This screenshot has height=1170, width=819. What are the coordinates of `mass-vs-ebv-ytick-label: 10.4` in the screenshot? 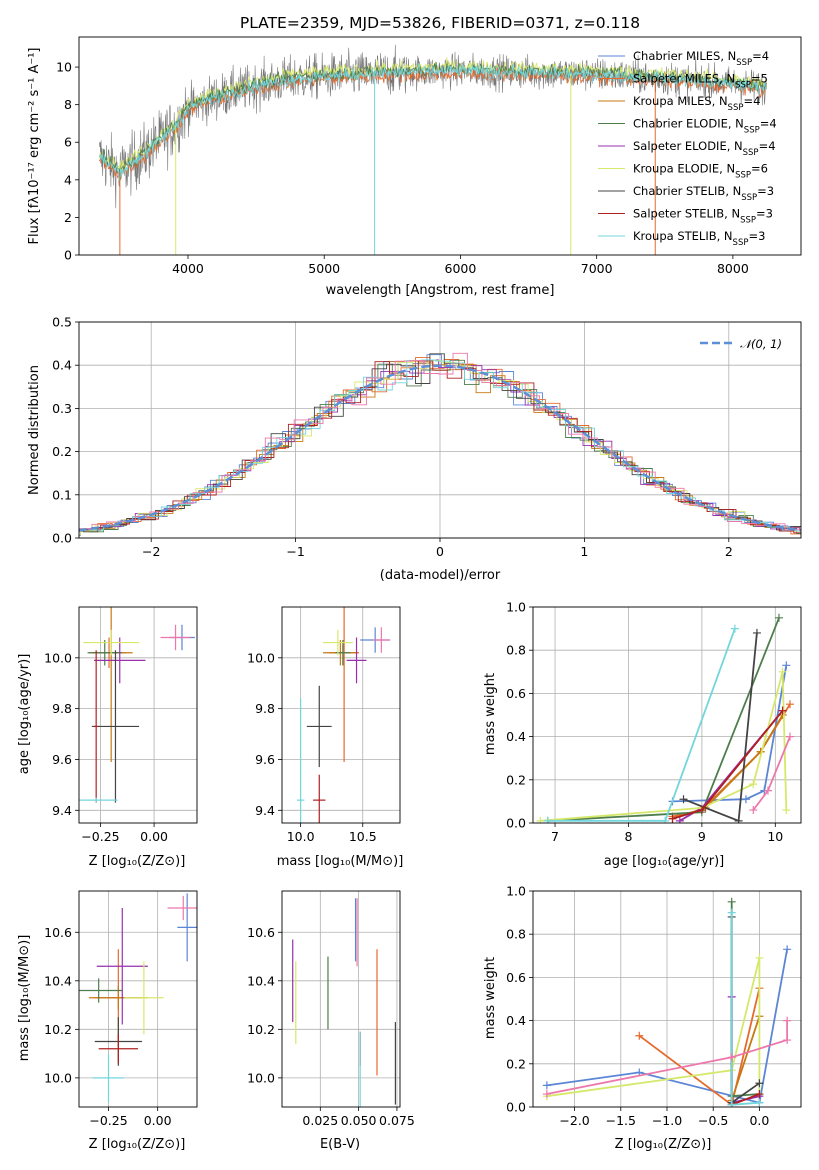 It's located at (261, 980).